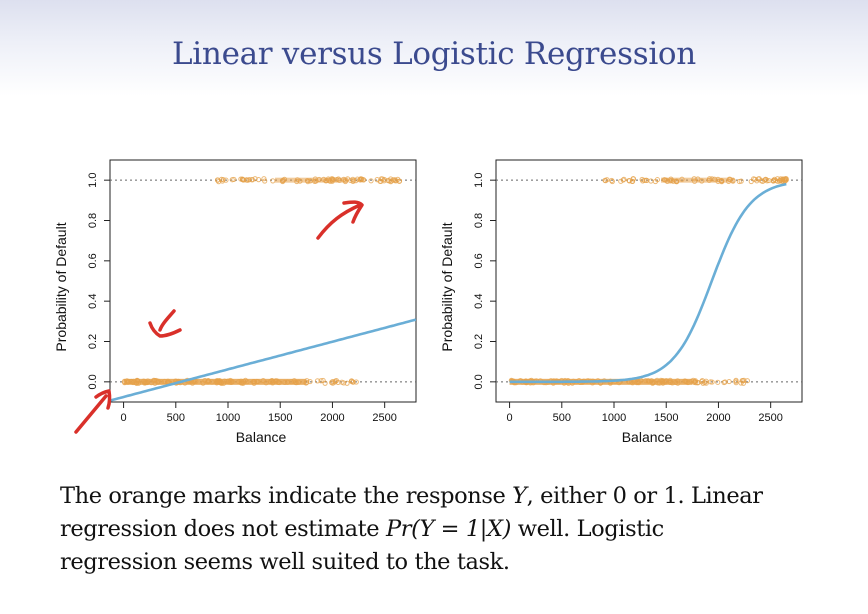 Image resolution: width=868 pixels, height=614 pixels. Describe the element at coordinates (286, 496) in the screenshot. I see `caption-text: The orange marks indicate the response` at that location.